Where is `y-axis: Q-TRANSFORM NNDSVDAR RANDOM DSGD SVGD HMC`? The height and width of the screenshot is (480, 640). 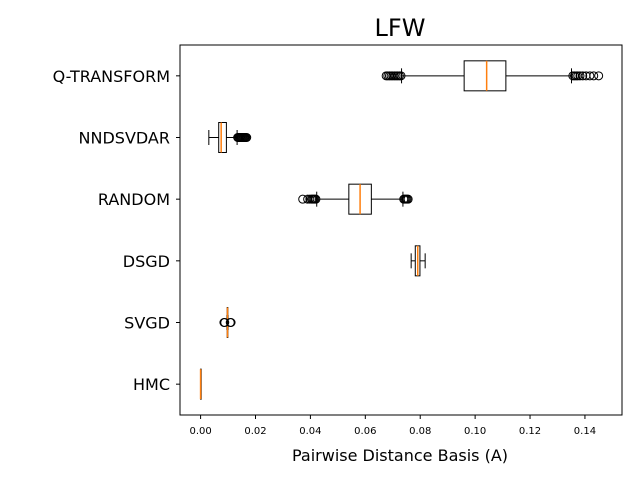 y-axis: Q-TRANSFORM NNDSVDAR RANDOM DSGD SVGD HMC is located at coordinates (116, 230).